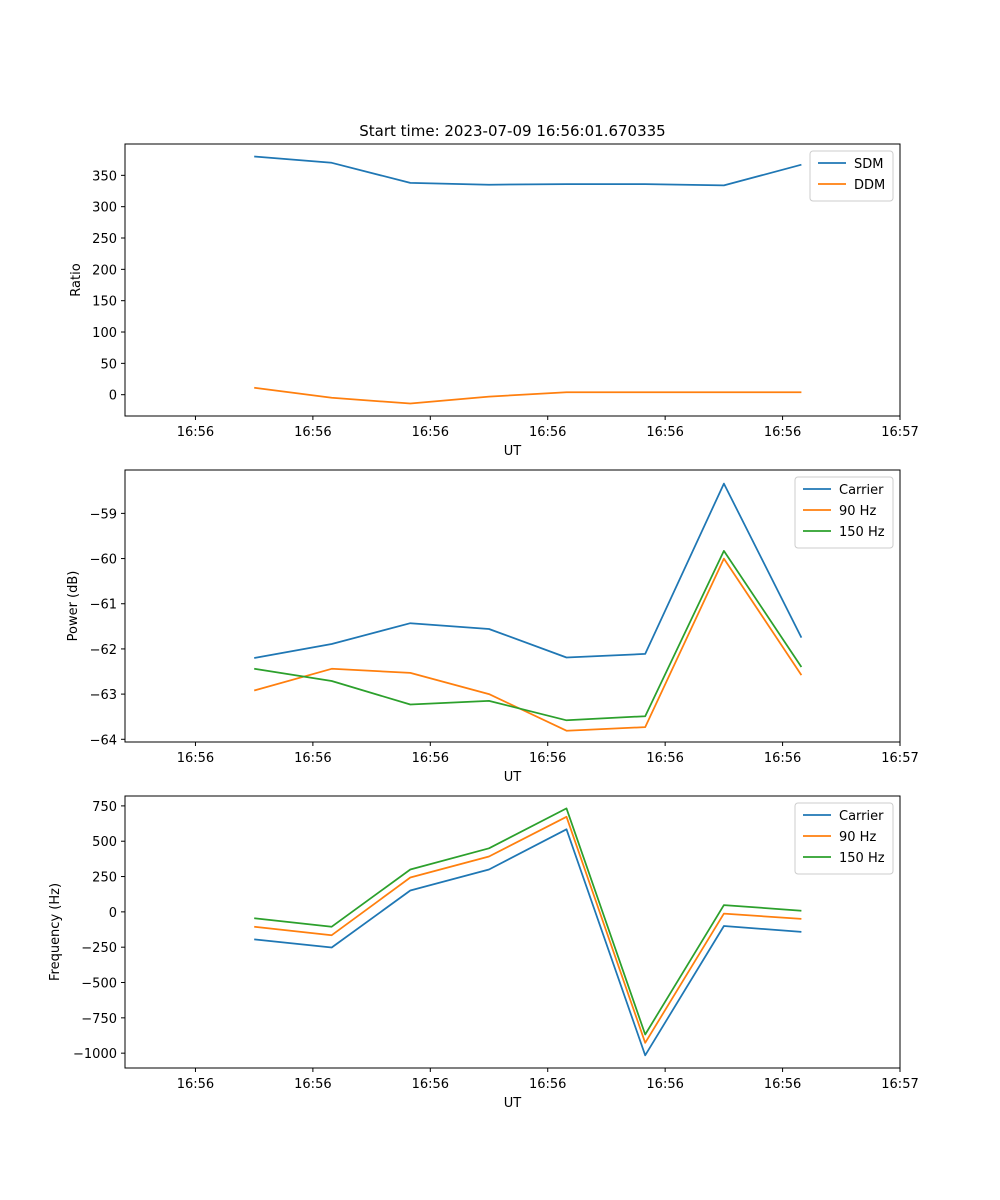 The height and width of the screenshot is (1200, 1000). What do you see at coordinates (104, 270) in the screenshot?
I see `y-tick-label: 200` at bounding box center [104, 270].